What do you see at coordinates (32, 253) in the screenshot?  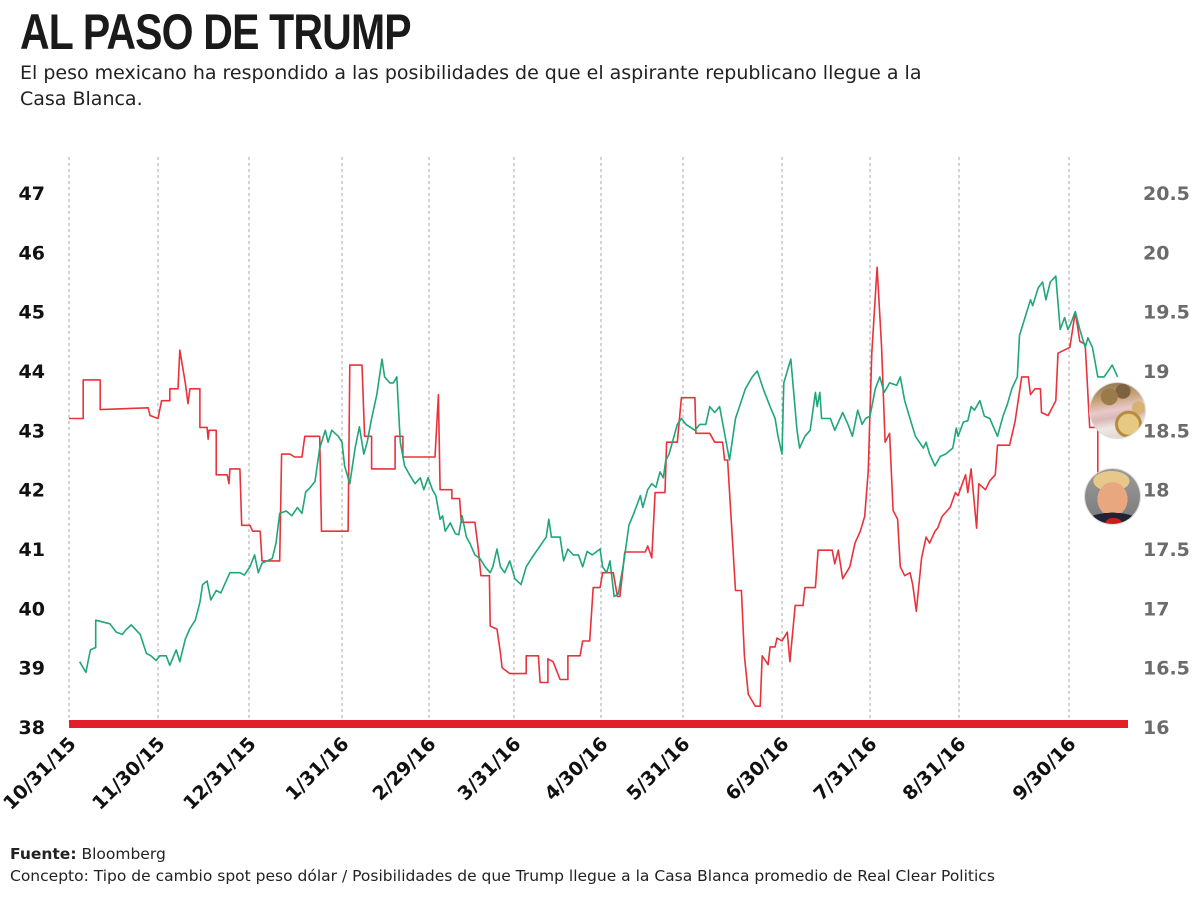 I see `left-tick-label: 46` at bounding box center [32, 253].